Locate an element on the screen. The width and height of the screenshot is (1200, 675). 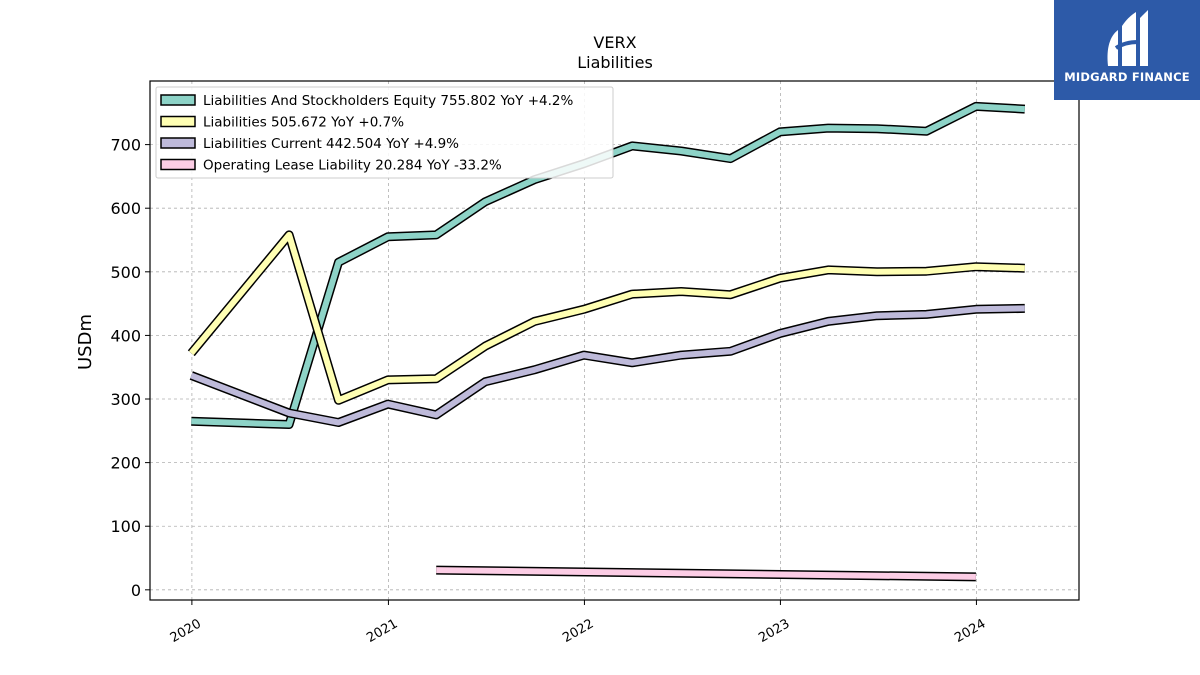
brand-name: MIDGARD FINANCE is located at coordinates (1127, 77).